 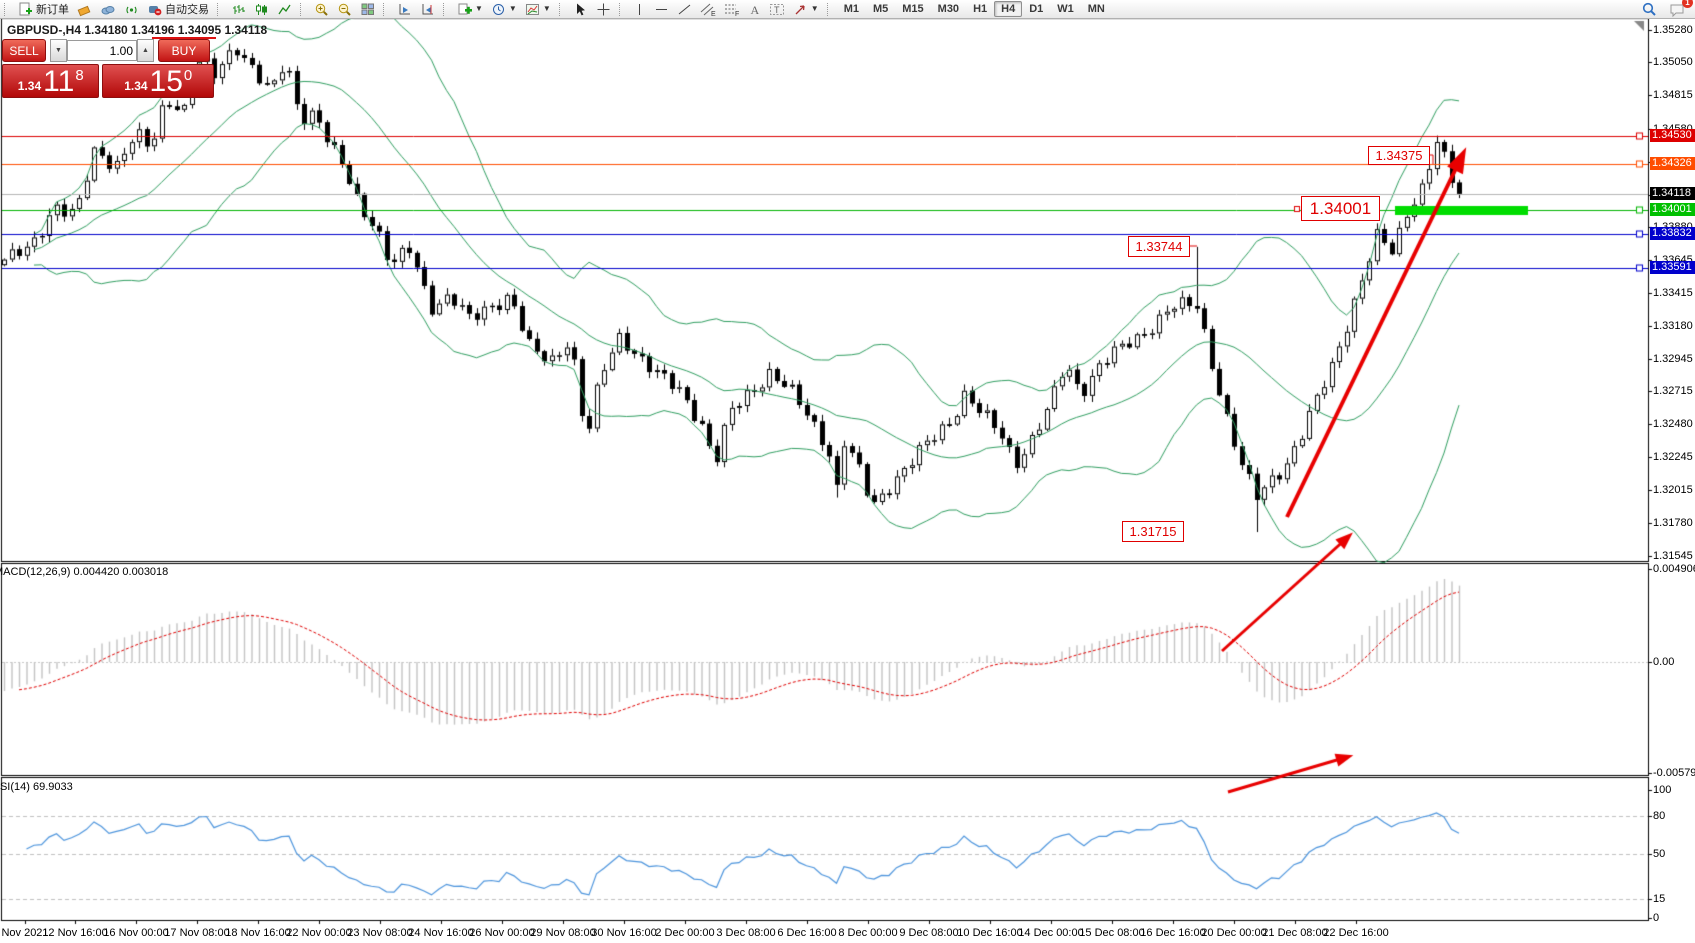 I want to click on timeframe-m30: M30, so click(x=948, y=9).